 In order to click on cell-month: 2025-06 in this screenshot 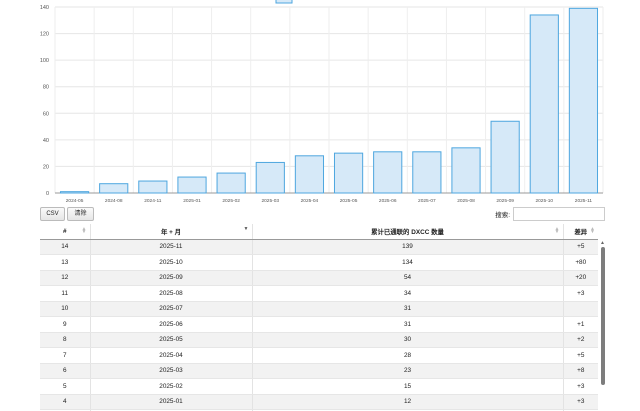, I will do `click(170, 324)`.